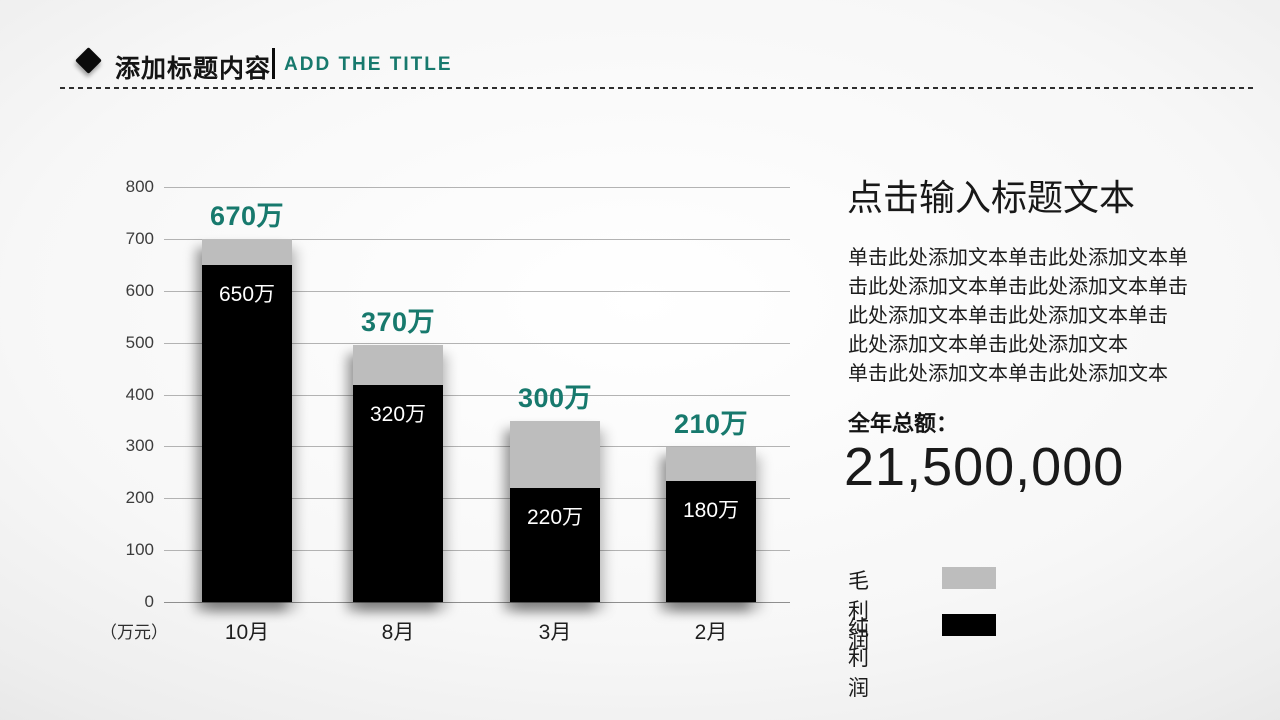 The width and height of the screenshot is (1280, 720). I want to click on total-caption: 全年总额：, so click(903, 423).